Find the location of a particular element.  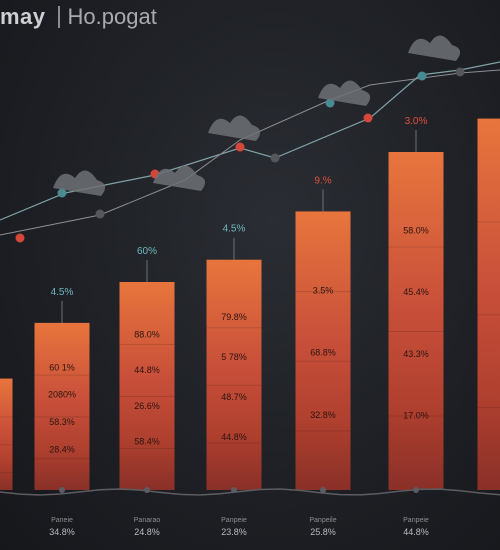

bar-segment-label-2-3: 58.4% is located at coordinates (147, 441).